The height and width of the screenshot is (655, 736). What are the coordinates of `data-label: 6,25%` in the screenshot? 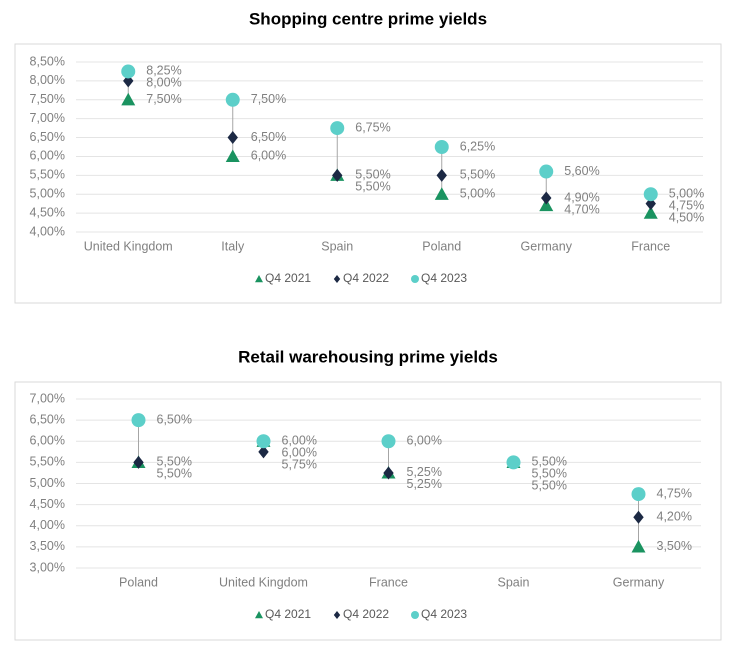 It's located at (477, 146).